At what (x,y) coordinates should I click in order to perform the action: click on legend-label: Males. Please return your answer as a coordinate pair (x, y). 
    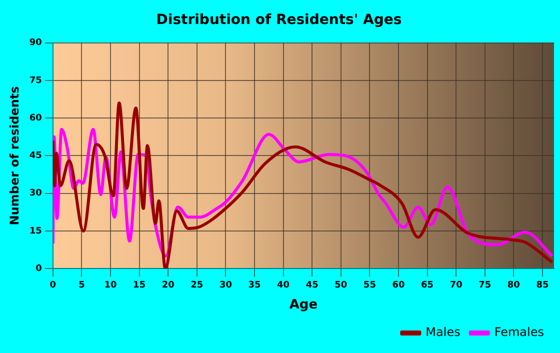
    Looking at the image, I should click on (443, 332).